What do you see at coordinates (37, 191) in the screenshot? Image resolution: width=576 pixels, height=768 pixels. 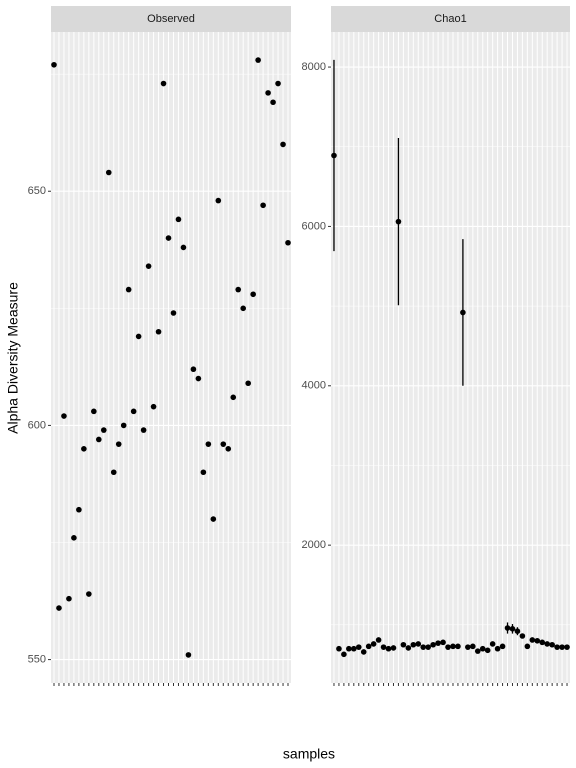 I see `y-tick-label: 650` at bounding box center [37, 191].